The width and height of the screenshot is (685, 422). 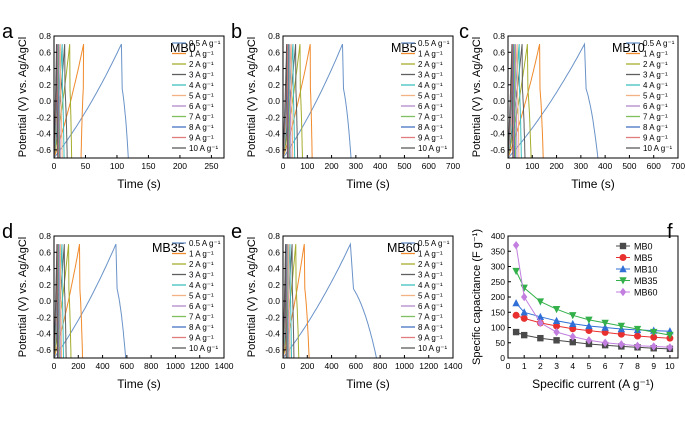 I want to click on panel-letter: c, so click(x=464, y=32).